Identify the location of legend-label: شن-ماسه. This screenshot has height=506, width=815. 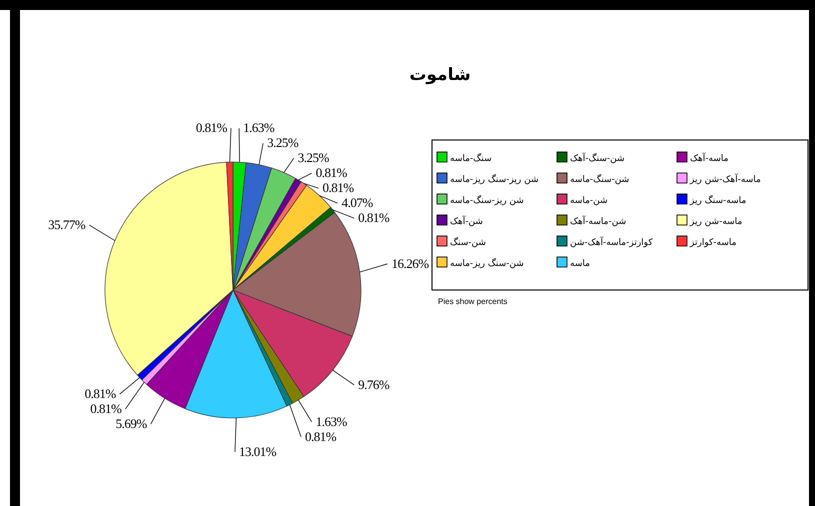
(589, 201).